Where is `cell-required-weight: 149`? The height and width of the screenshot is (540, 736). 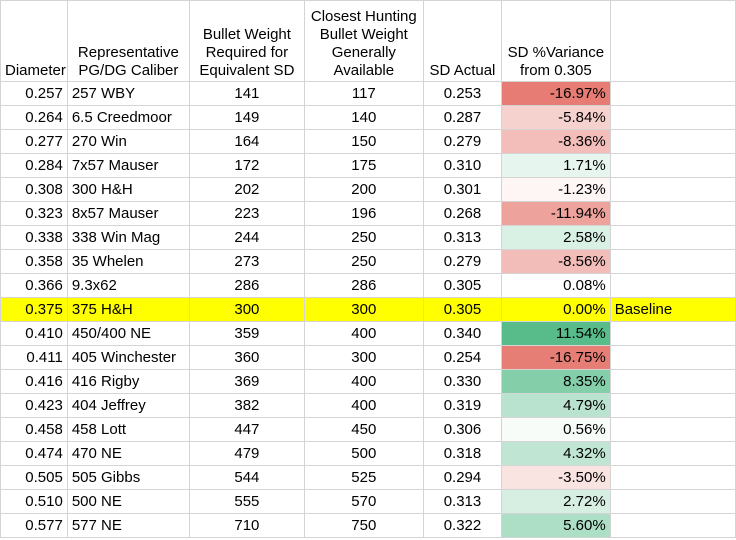
cell-required-weight: 149 is located at coordinates (246, 117).